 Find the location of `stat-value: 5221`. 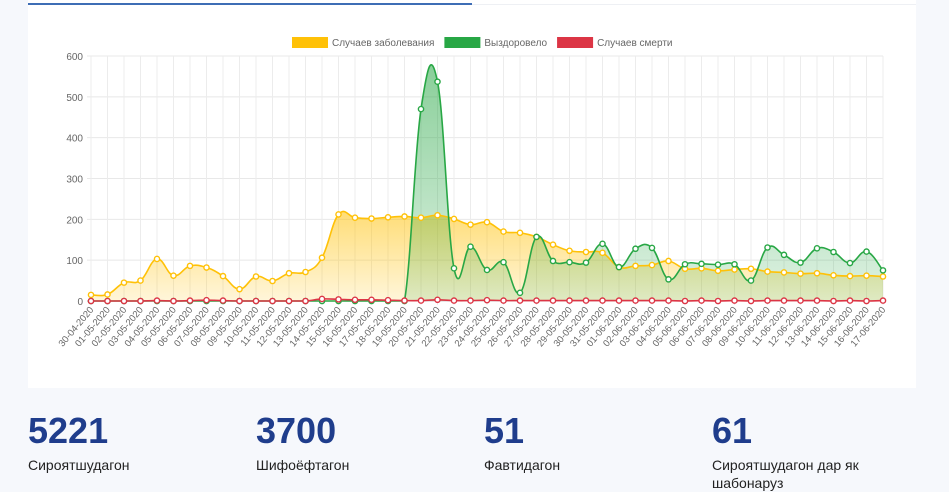

stat-value: 5221 is located at coordinates (68, 430).